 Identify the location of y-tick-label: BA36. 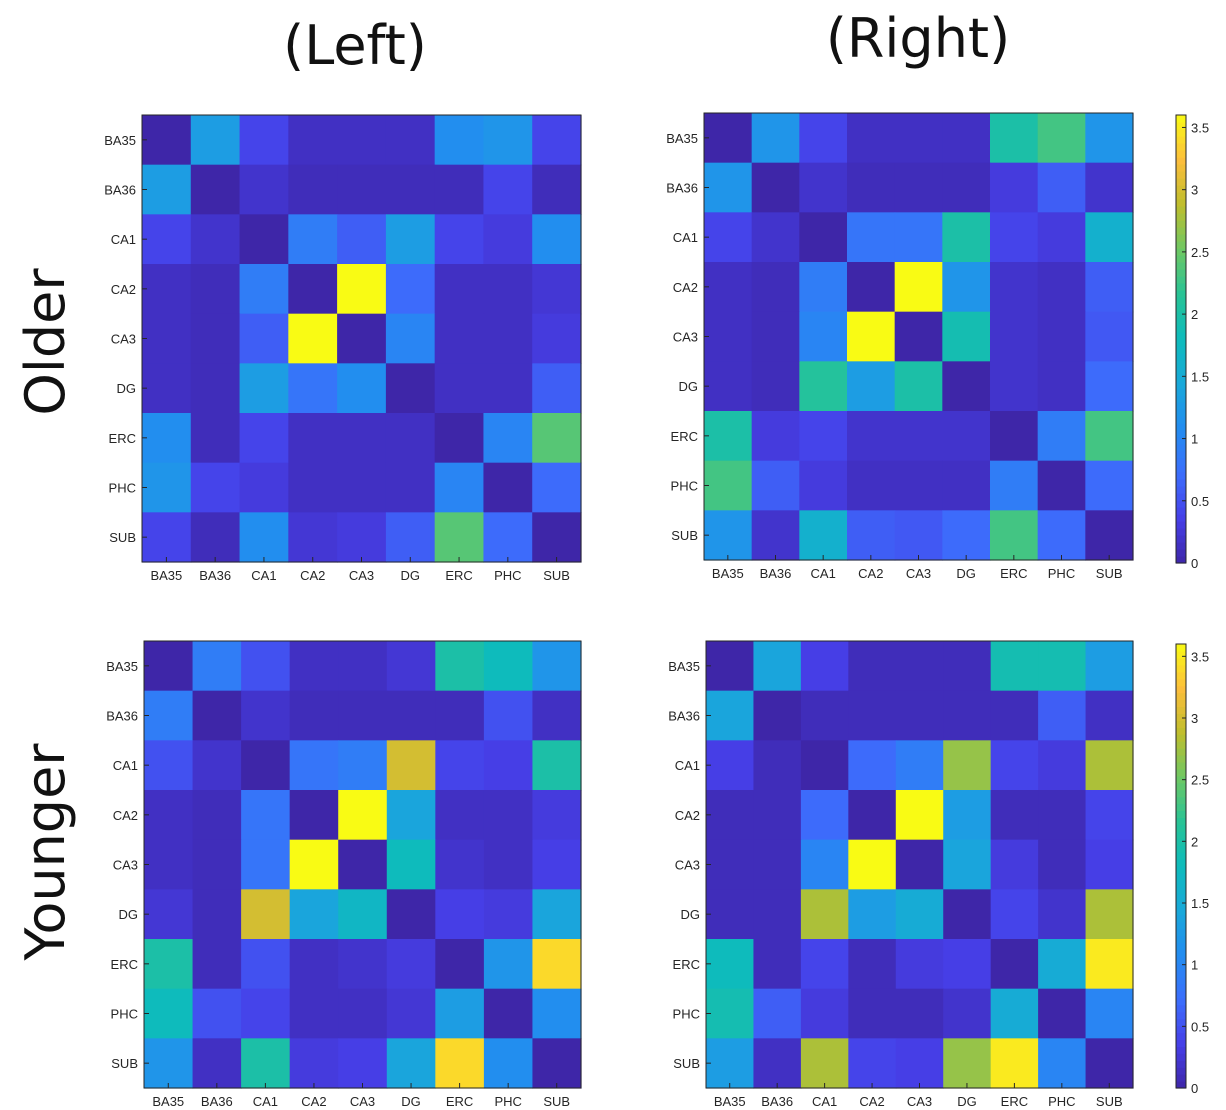
(120, 190).